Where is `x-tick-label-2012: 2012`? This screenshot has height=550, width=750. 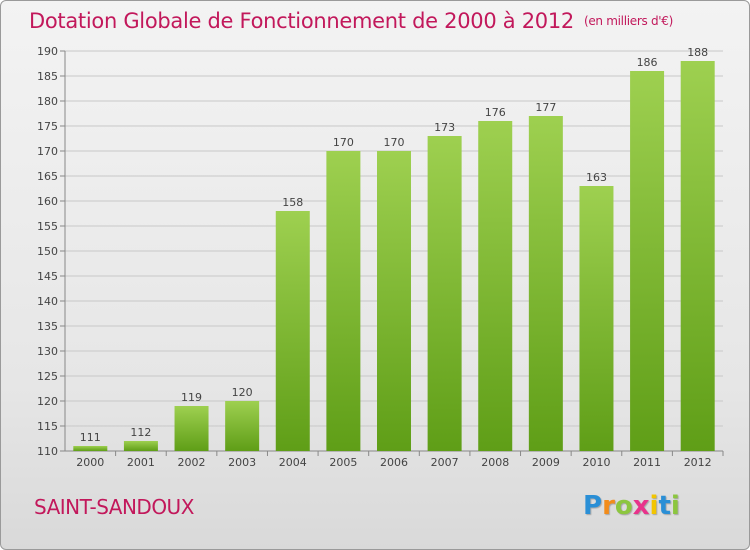
x-tick-label-2012: 2012 is located at coordinates (698, 462).